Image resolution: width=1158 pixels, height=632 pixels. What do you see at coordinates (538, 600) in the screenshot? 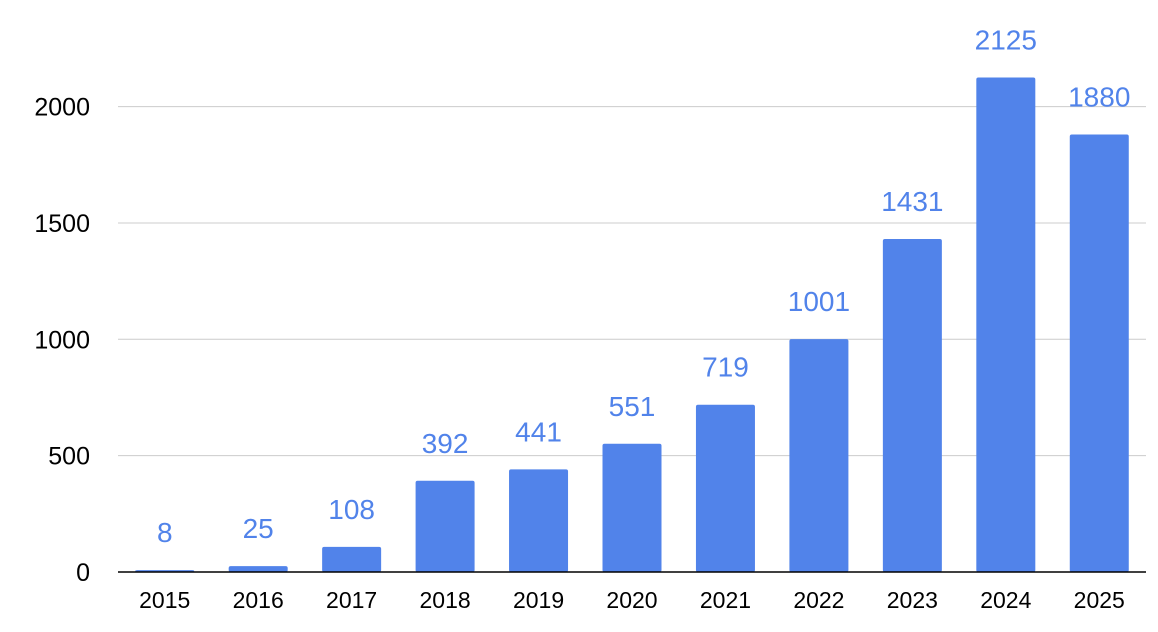
I see `x-tick-label: 2019` at bounding box center [538, 600].